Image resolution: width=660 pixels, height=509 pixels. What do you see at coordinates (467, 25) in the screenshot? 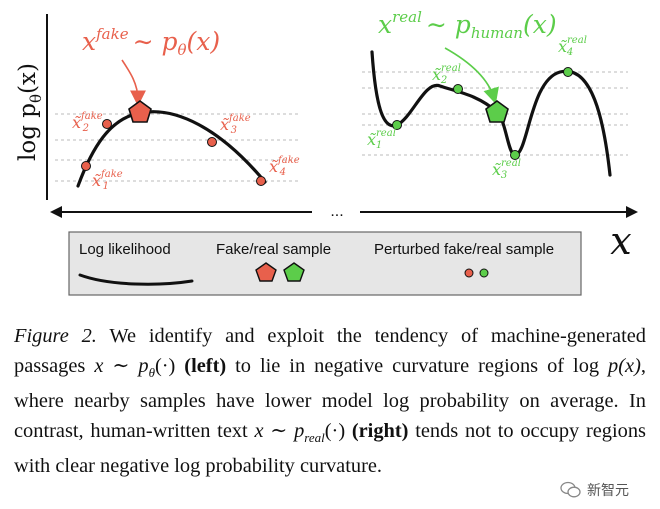
I see `right-heading: xreal ∼ phuman(x)` at bounding box center [467, 25].